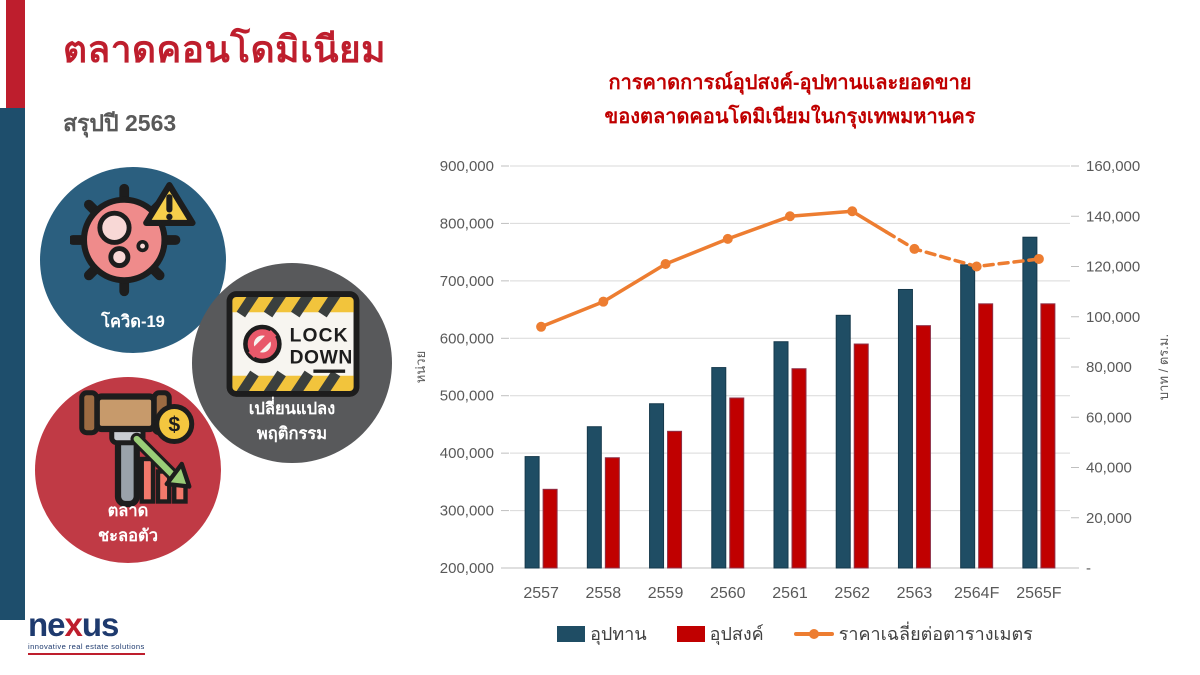 The height and width of the screenshot is (675, 1200). I want to click on factor-label-market-slowdown: ตลาด ชะลอตัว, so click(128, 523).